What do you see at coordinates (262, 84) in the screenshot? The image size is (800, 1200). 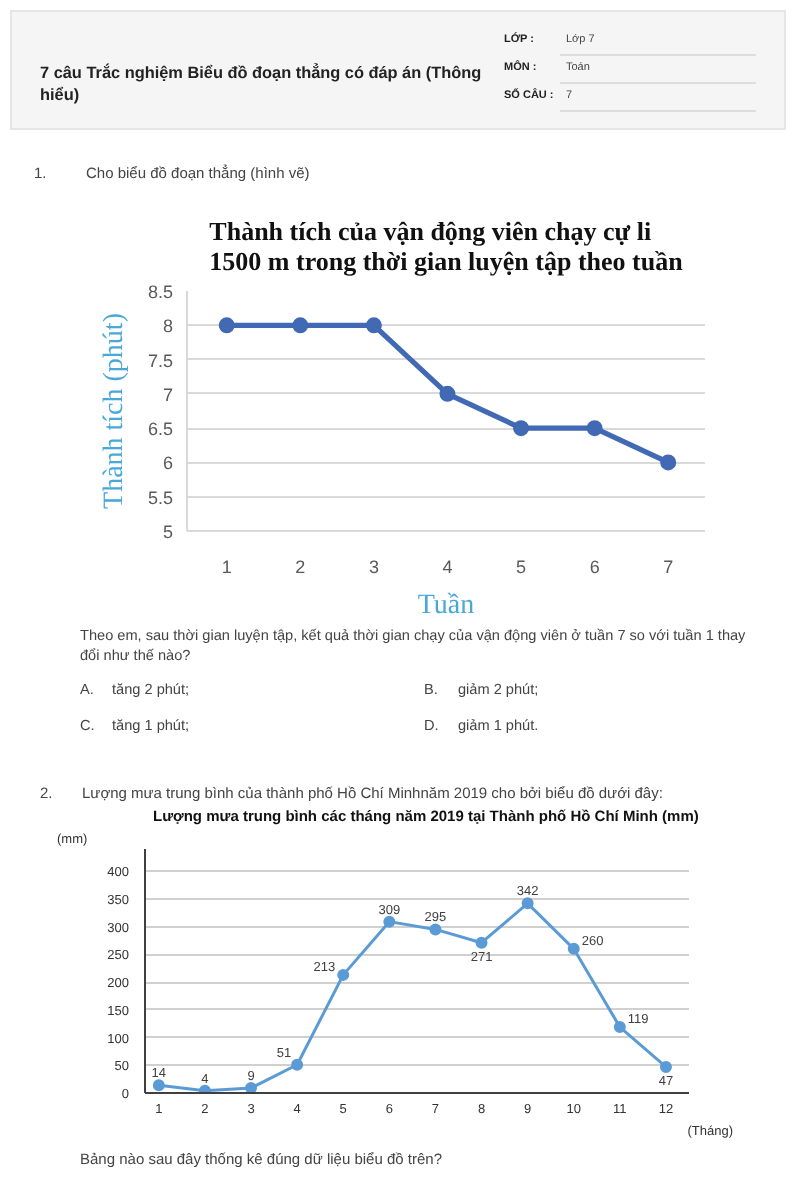 I see `text: 7 câu Trắc nghiệm Biểu đồ đoạn thẳng có đáp án (Thông hiểu)` at bounding box center [262, 84].